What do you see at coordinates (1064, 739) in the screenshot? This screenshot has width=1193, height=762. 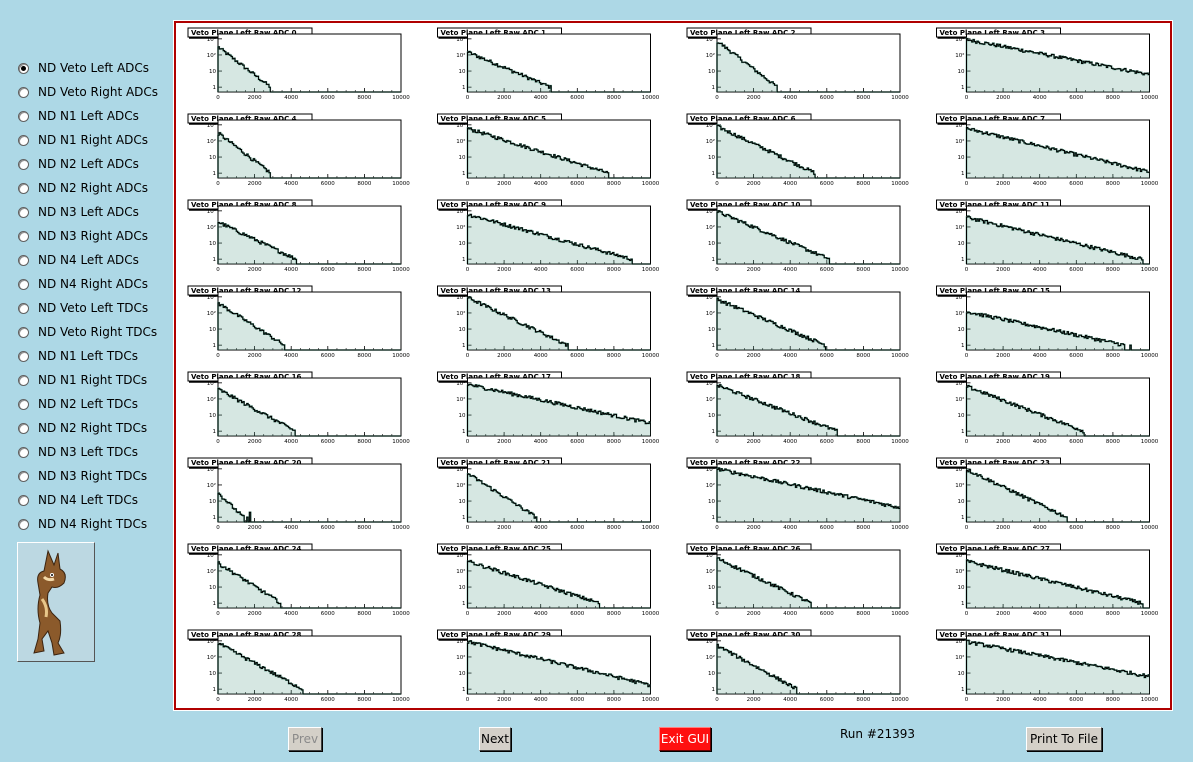 I see `print-to-file-button: Print To File` at bounding box center [1064, 739].